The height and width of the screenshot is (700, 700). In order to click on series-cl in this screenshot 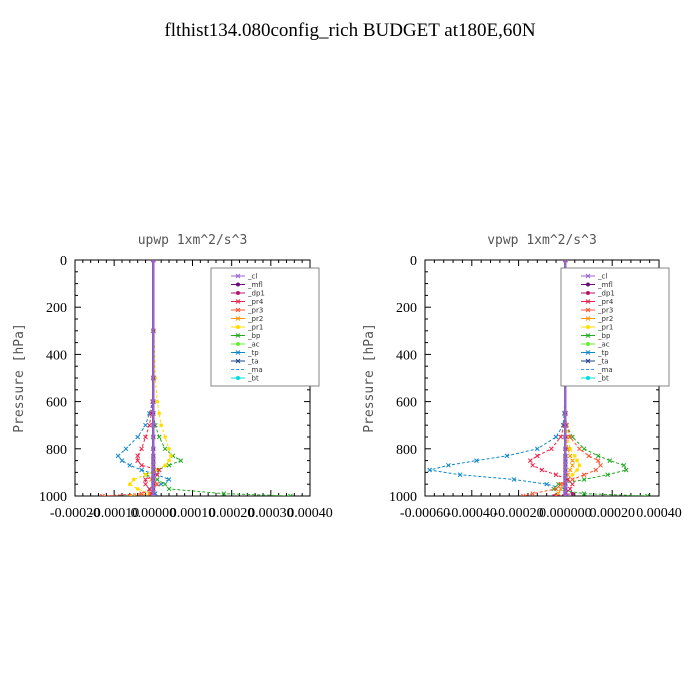, I will do `click(153, 378)`.